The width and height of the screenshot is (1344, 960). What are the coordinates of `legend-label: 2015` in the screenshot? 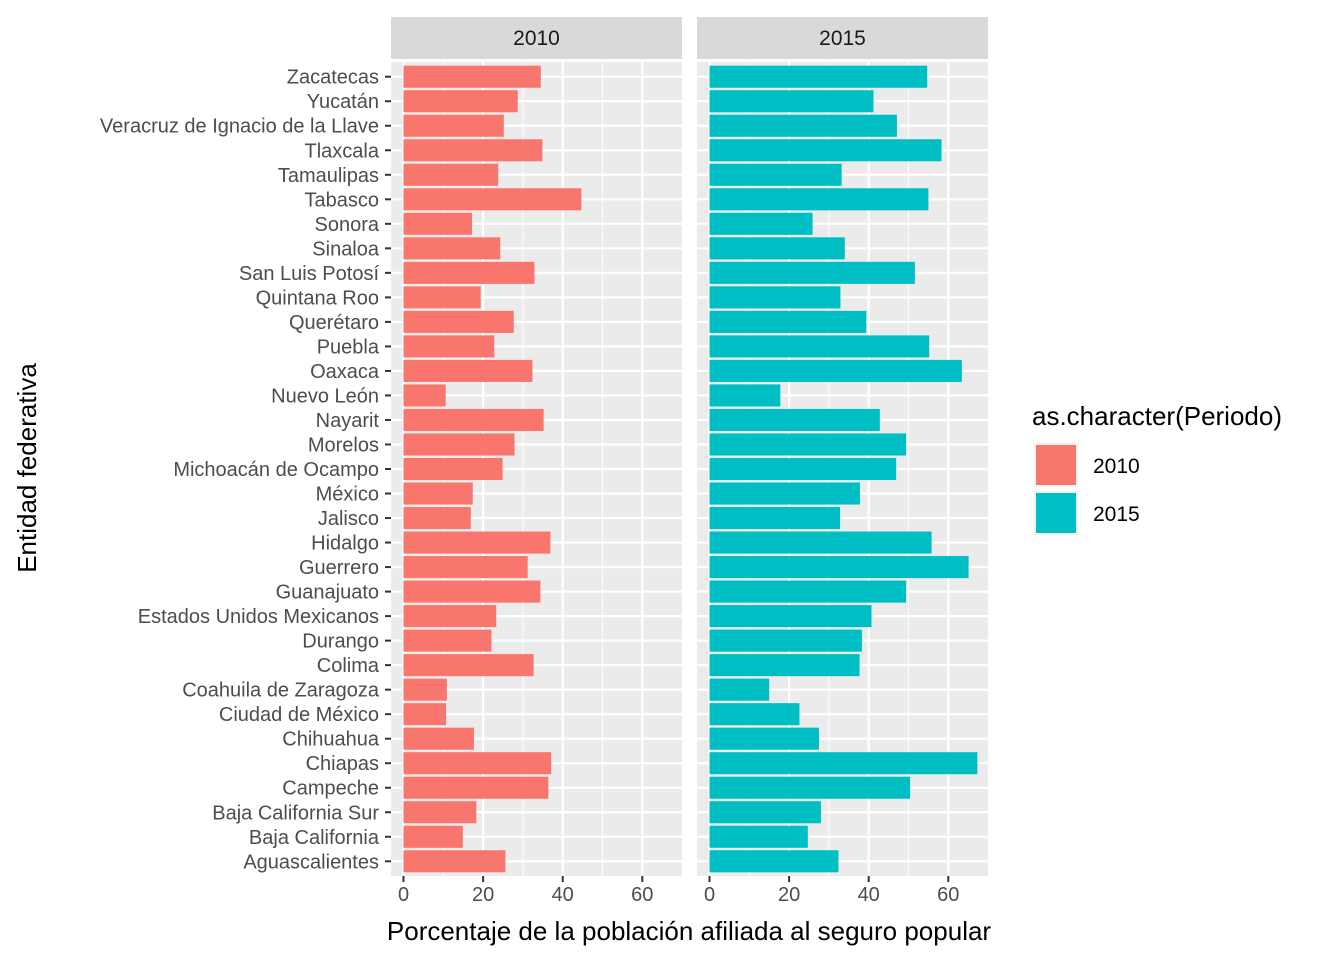 It's located at (1116, 514).